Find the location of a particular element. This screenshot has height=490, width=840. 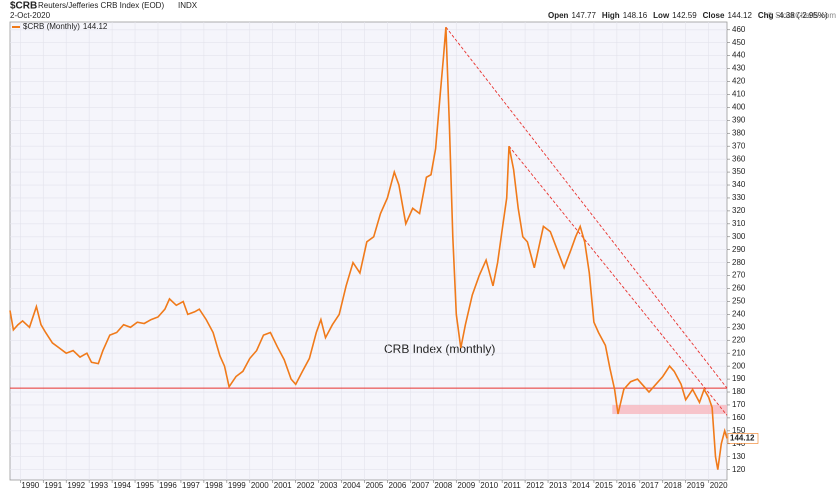

x-tick-label: 2007 is located at coordinates (420, 485).